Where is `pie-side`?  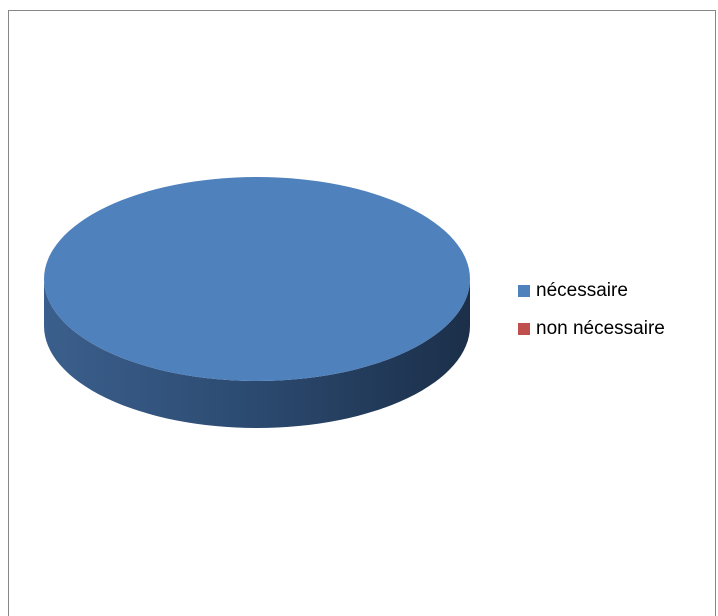 pie-side is located at coordinates (257, 353).